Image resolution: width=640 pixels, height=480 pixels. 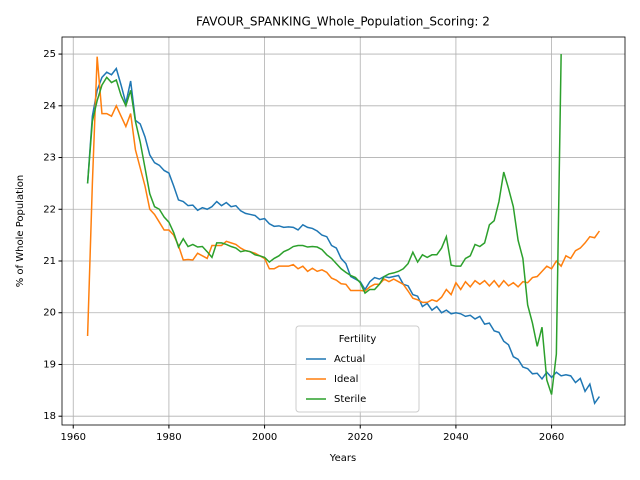 I want to click on x-tick-label: 1980, so click(x=168, y=437).